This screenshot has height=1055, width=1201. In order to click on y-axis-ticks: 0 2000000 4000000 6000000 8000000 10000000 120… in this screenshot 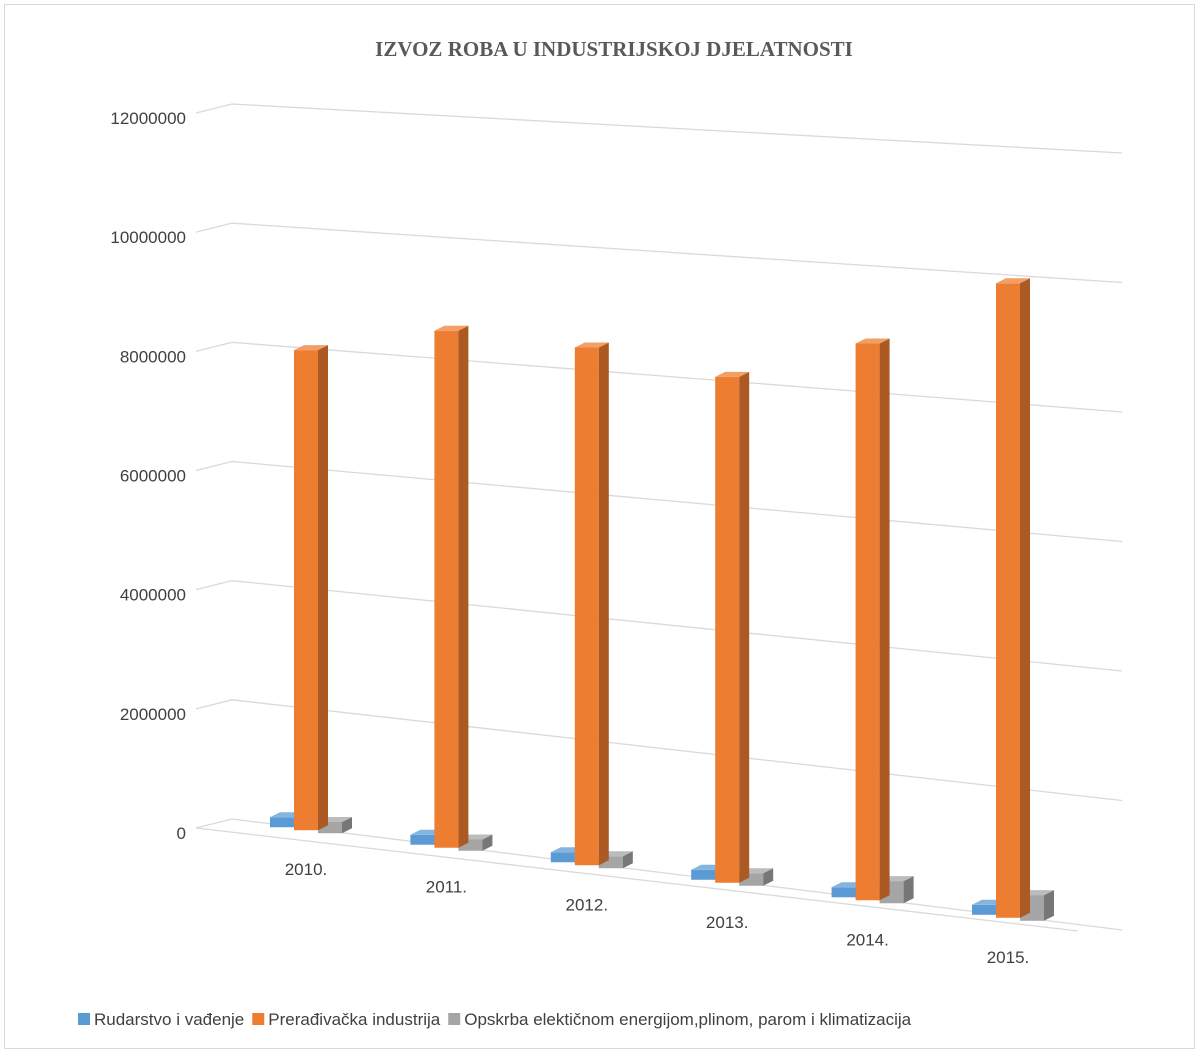, I will do `click(148, 476)`.